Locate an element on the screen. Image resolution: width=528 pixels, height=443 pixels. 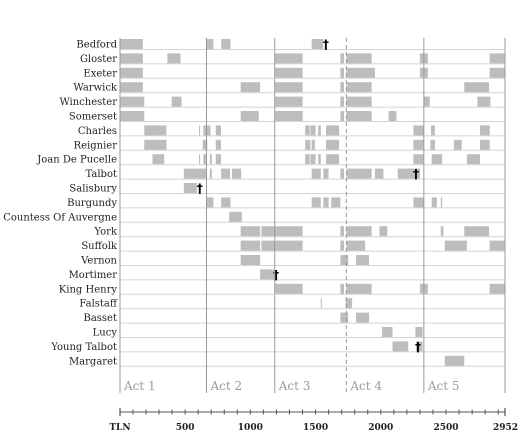
tick-label-2000: 2000 is located at coordinates (380, 428).